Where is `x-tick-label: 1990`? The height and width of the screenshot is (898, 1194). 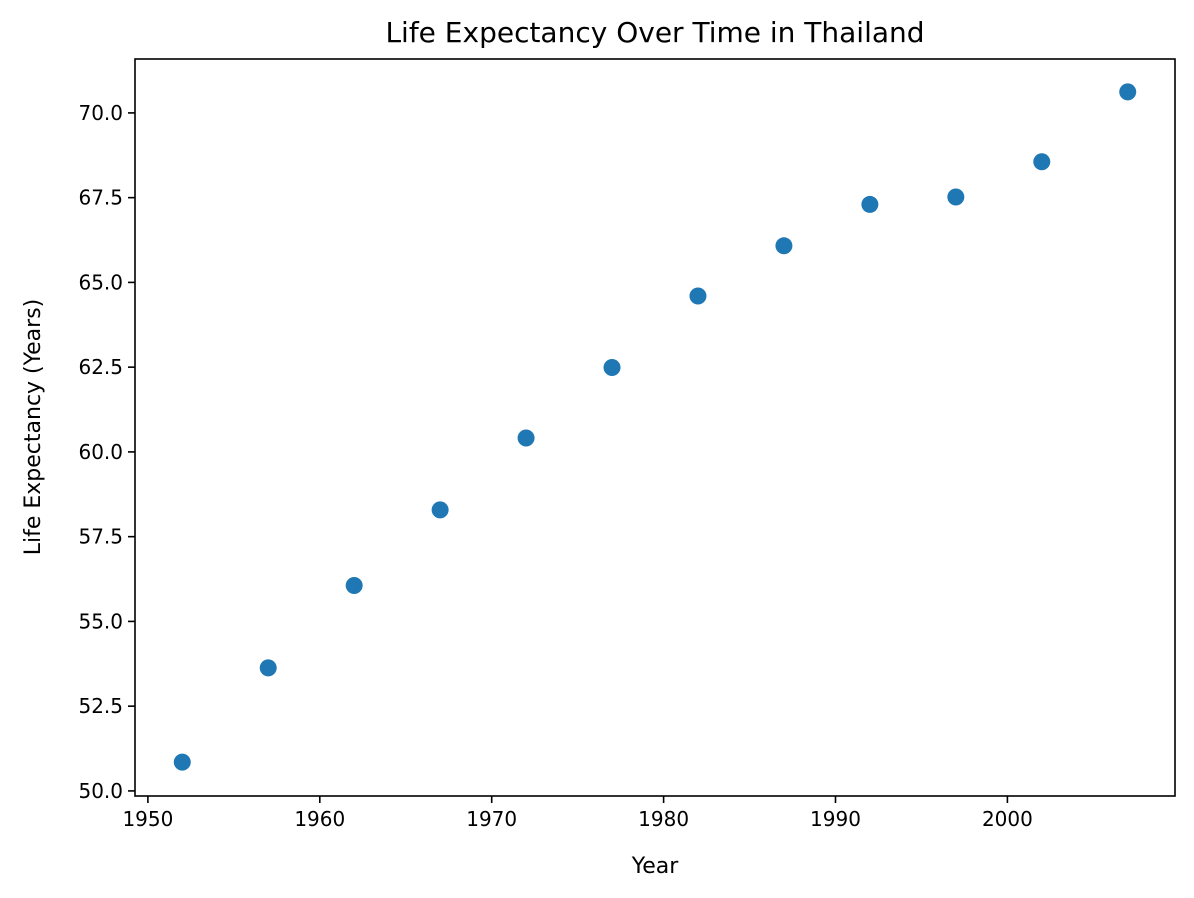
x-tick-label: 1990 is located at coordinates (835, 819).